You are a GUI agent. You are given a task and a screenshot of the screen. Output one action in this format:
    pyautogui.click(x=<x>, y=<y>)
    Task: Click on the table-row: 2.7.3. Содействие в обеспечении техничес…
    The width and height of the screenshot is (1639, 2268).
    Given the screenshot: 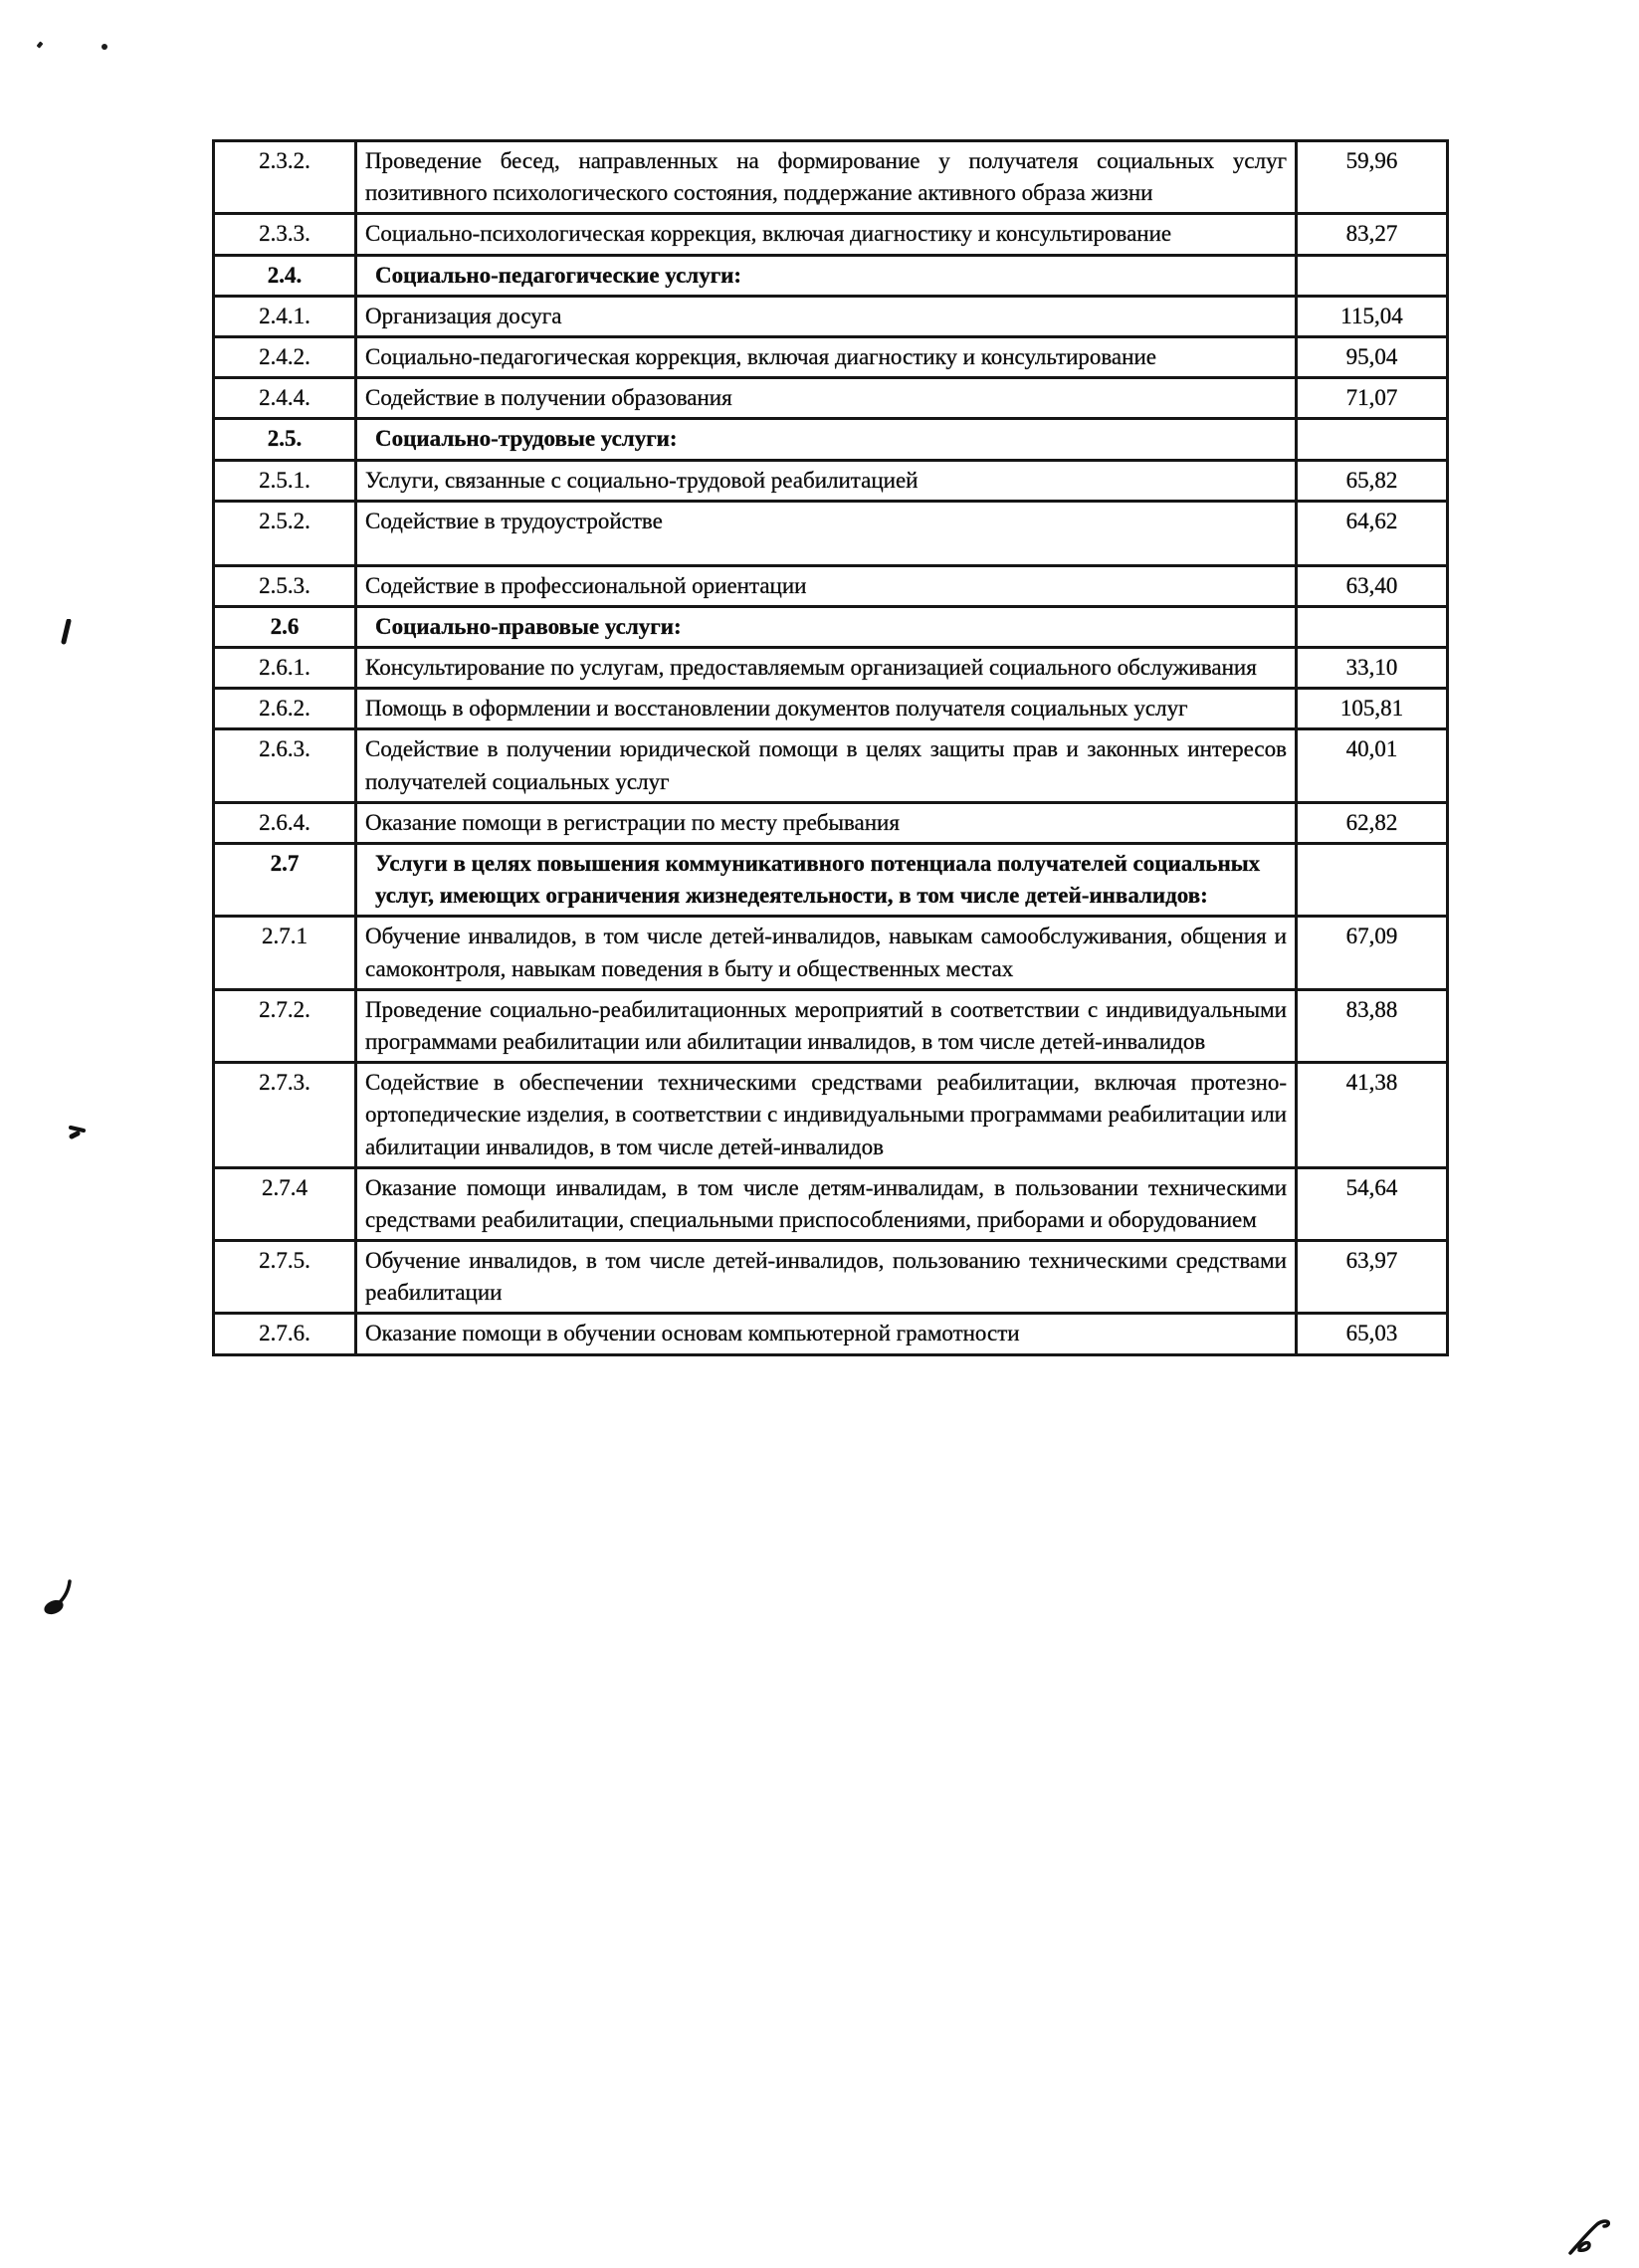 What is the action you would take?
    pyautogui.click(x=830, y=1115)
    